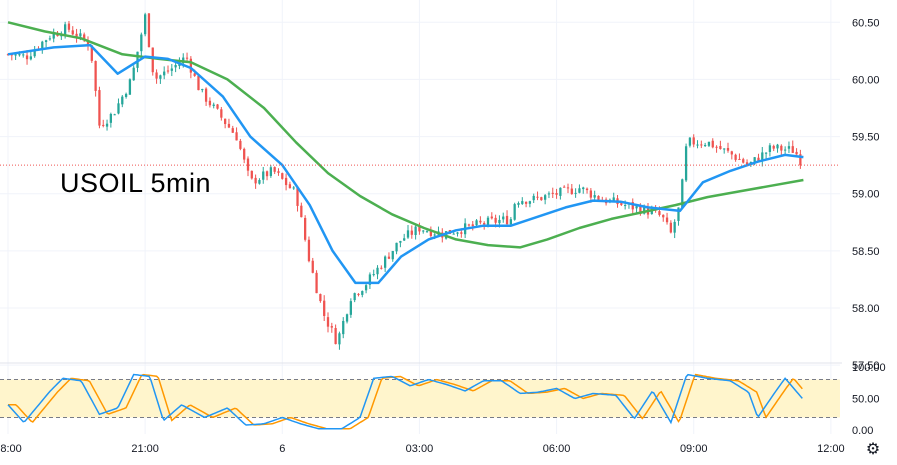 This screenshot has height=465, width=897. What do you see at coordinates (873, 448) in the screenshot?
I see `gear-icon: ⚙` at bounding box center [873, 448].